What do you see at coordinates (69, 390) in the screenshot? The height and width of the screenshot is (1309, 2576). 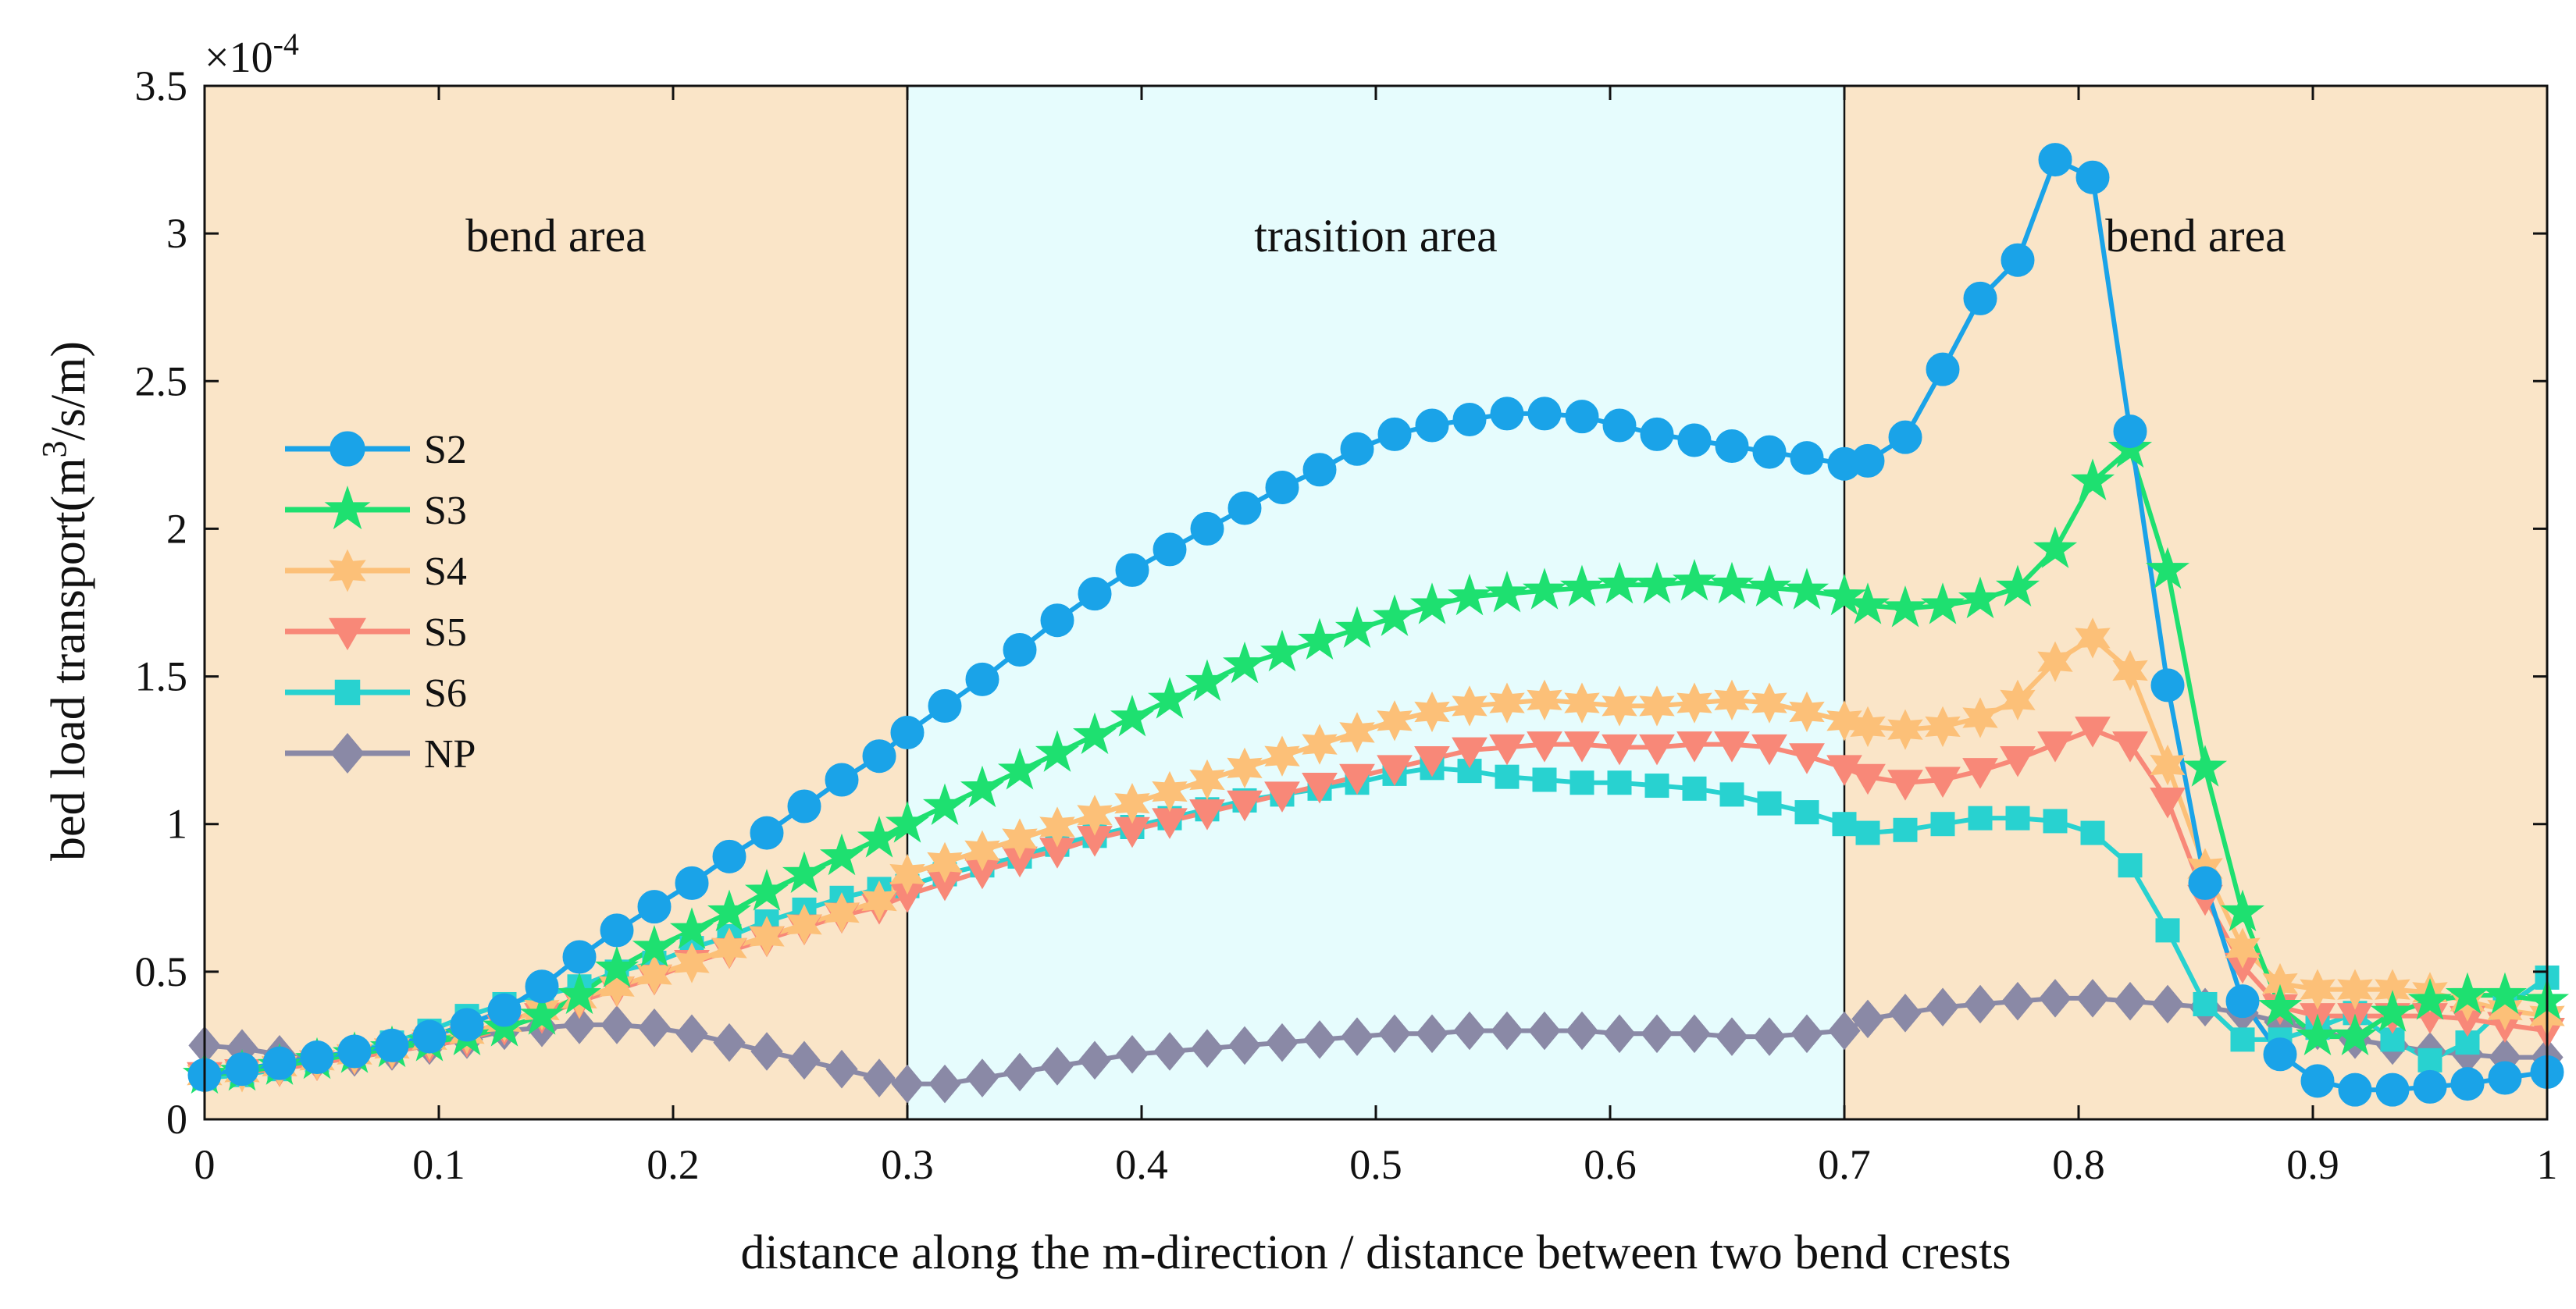 I see `y-axis-title-suffix: /s/m)` at bounding box center [69, 390].